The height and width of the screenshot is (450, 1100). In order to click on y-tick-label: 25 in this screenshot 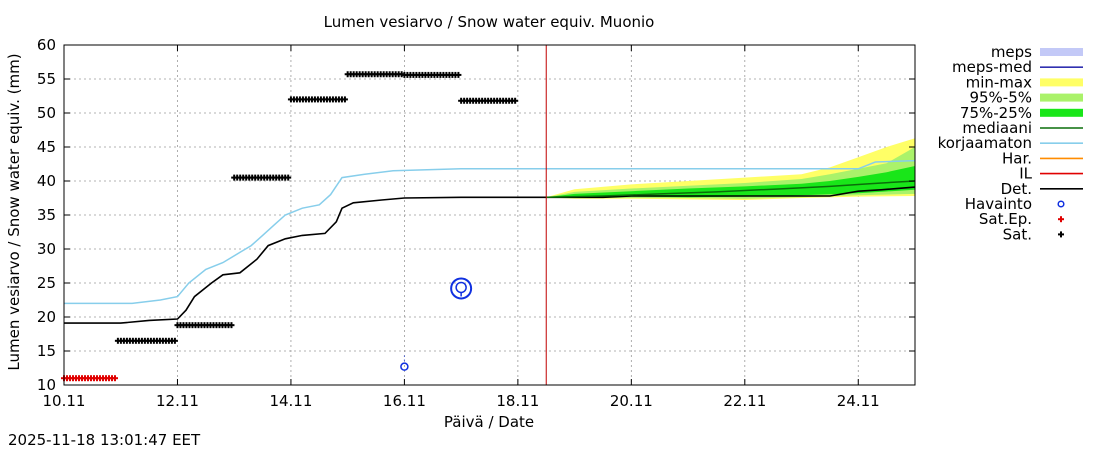, I will do `click(46, 283)`.